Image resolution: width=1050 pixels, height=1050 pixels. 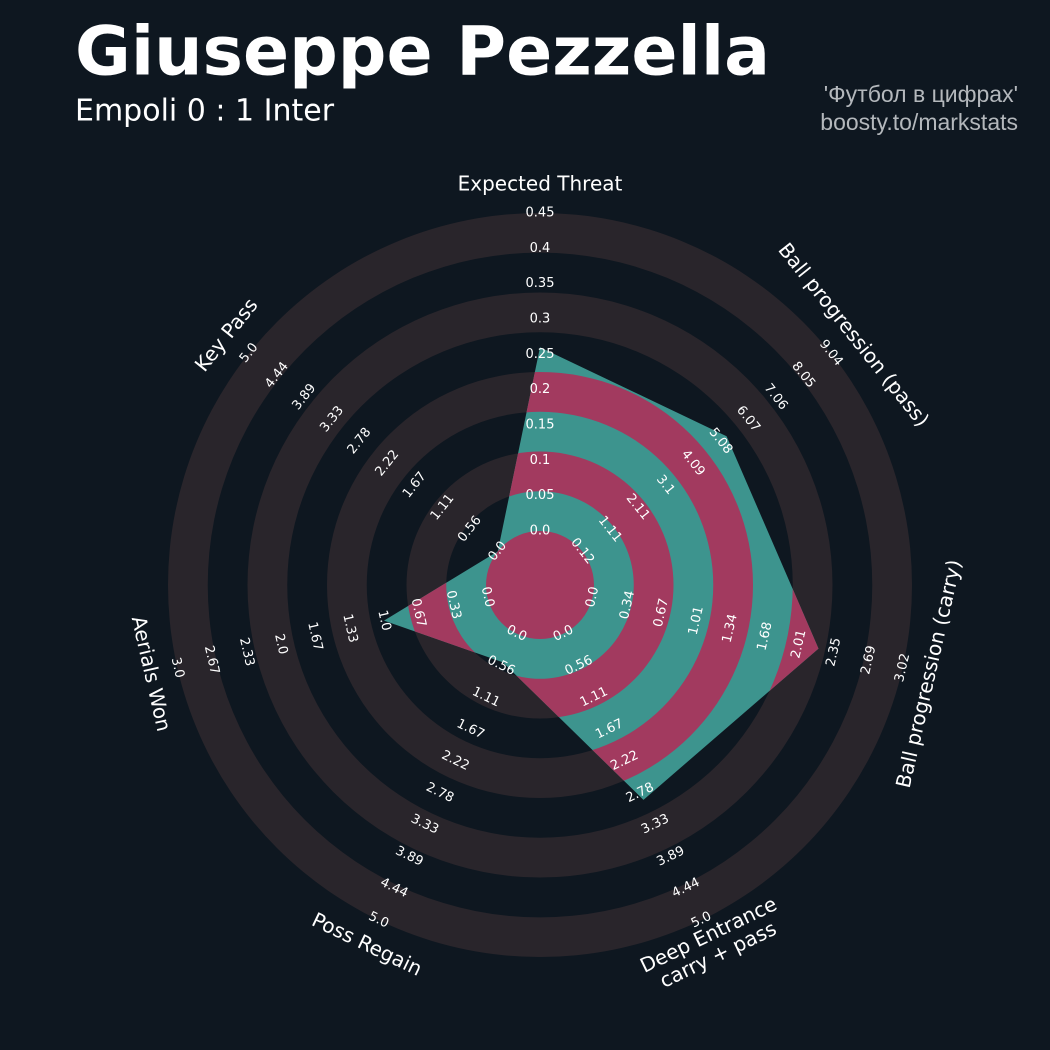 What do you see at coordinates (205, 111) in the screenshot?
I see `subtitle: Empoli 0 : 1 Inter` at bounding box center [205, 111].